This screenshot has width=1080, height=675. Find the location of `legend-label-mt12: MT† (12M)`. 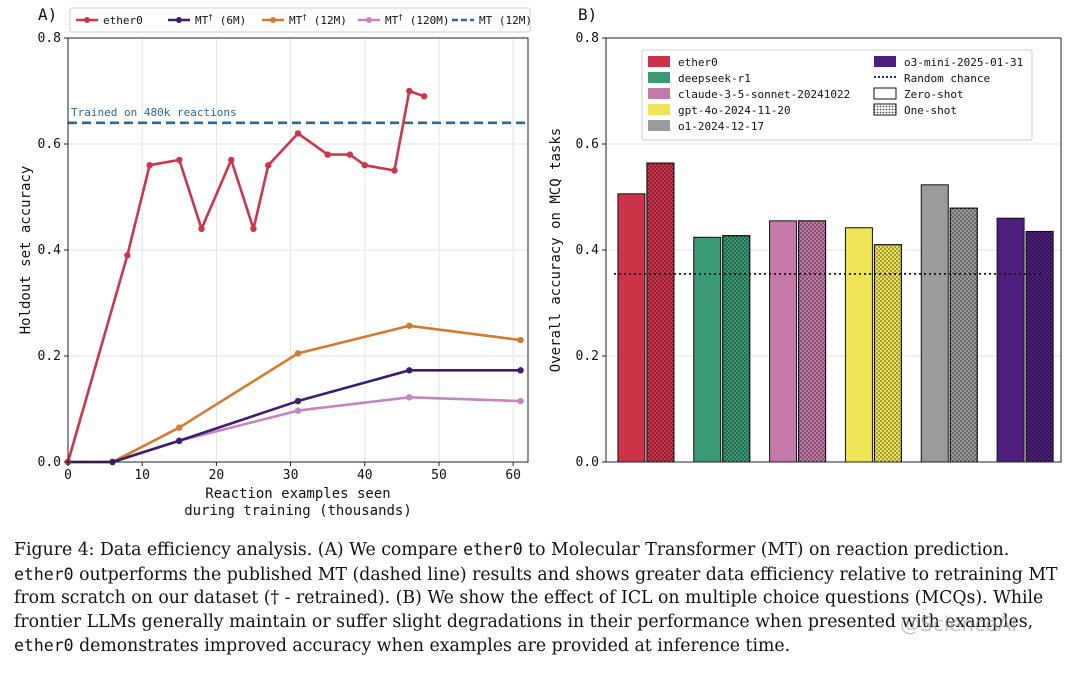

legend-label-mt12: MT† (12M) is located at coordinates (318, 20).